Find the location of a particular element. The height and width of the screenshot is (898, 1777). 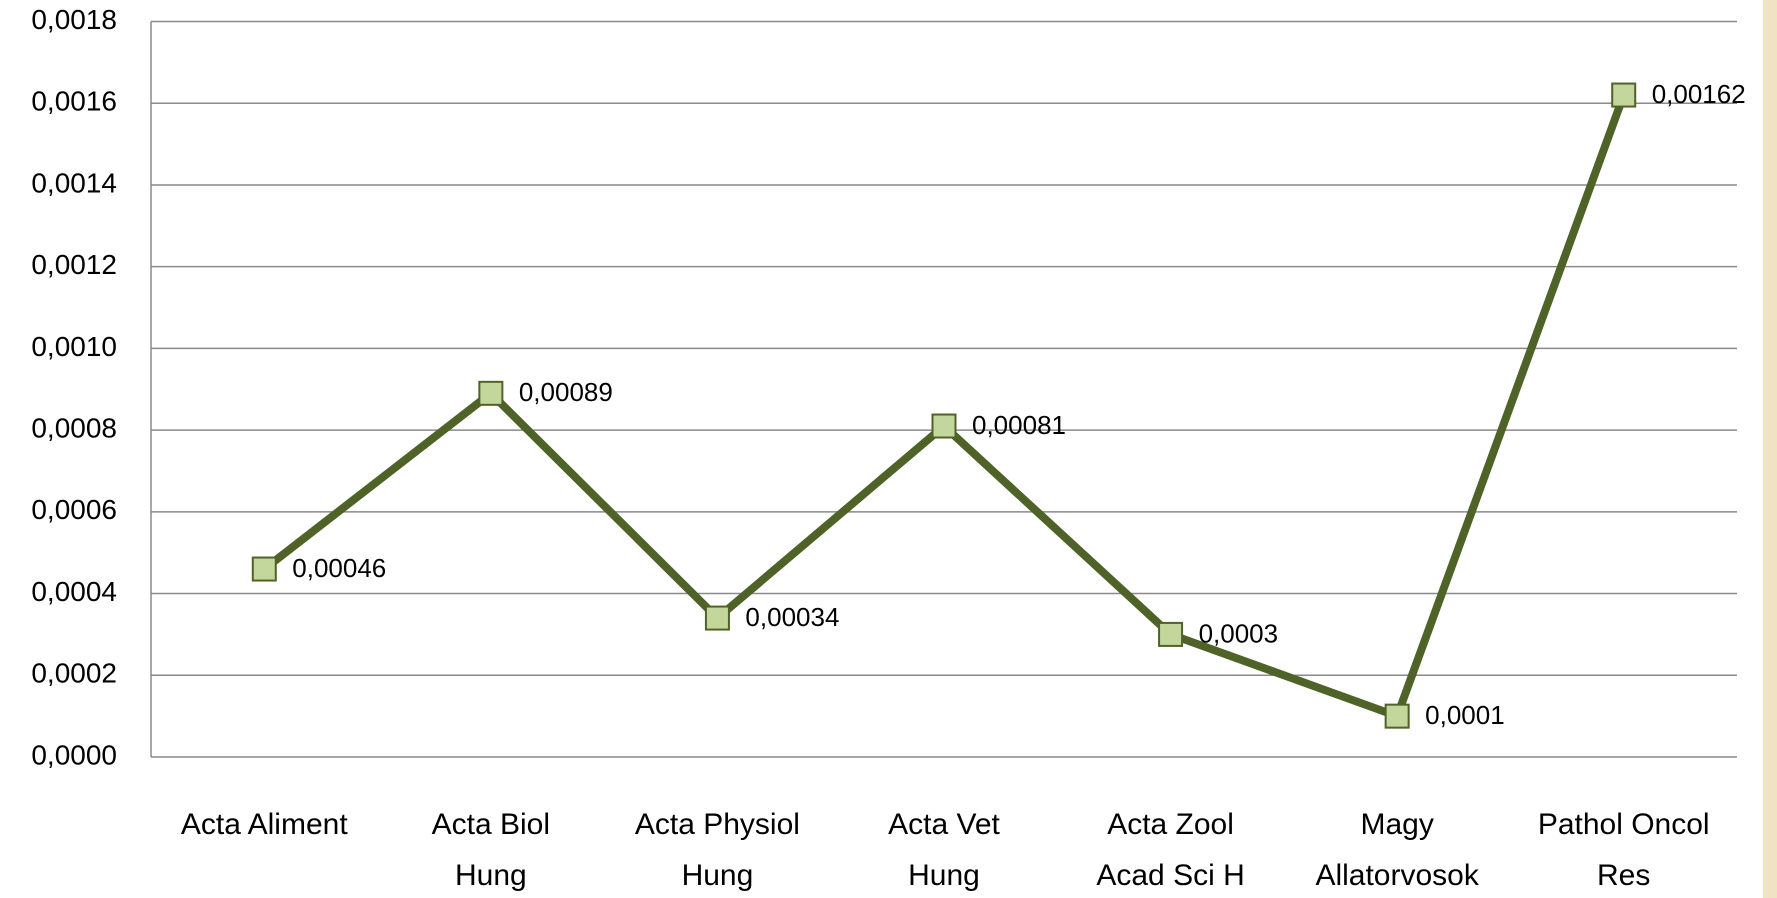

data-label: 0,00046 is located at coordinates (339, 568).